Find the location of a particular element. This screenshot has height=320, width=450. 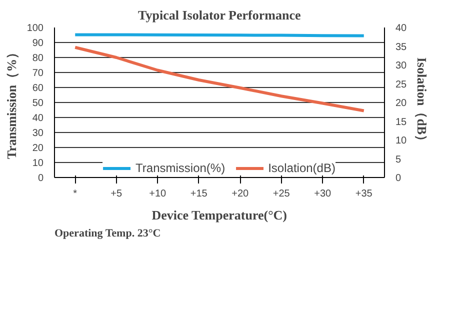

y-tick-label: 10 is located at coordinates (38, 163).